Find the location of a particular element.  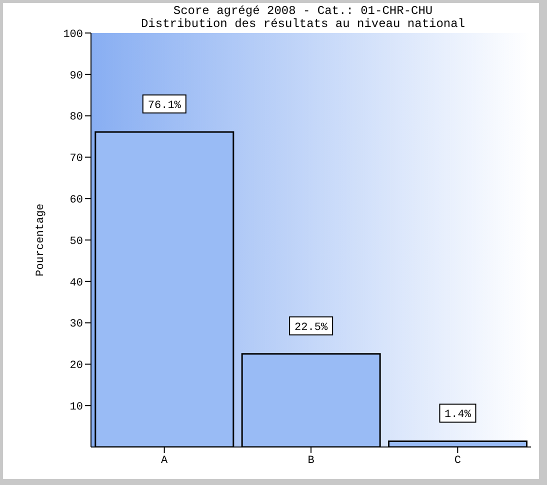

x-tick-label: A is located at coordinates (164, 460).